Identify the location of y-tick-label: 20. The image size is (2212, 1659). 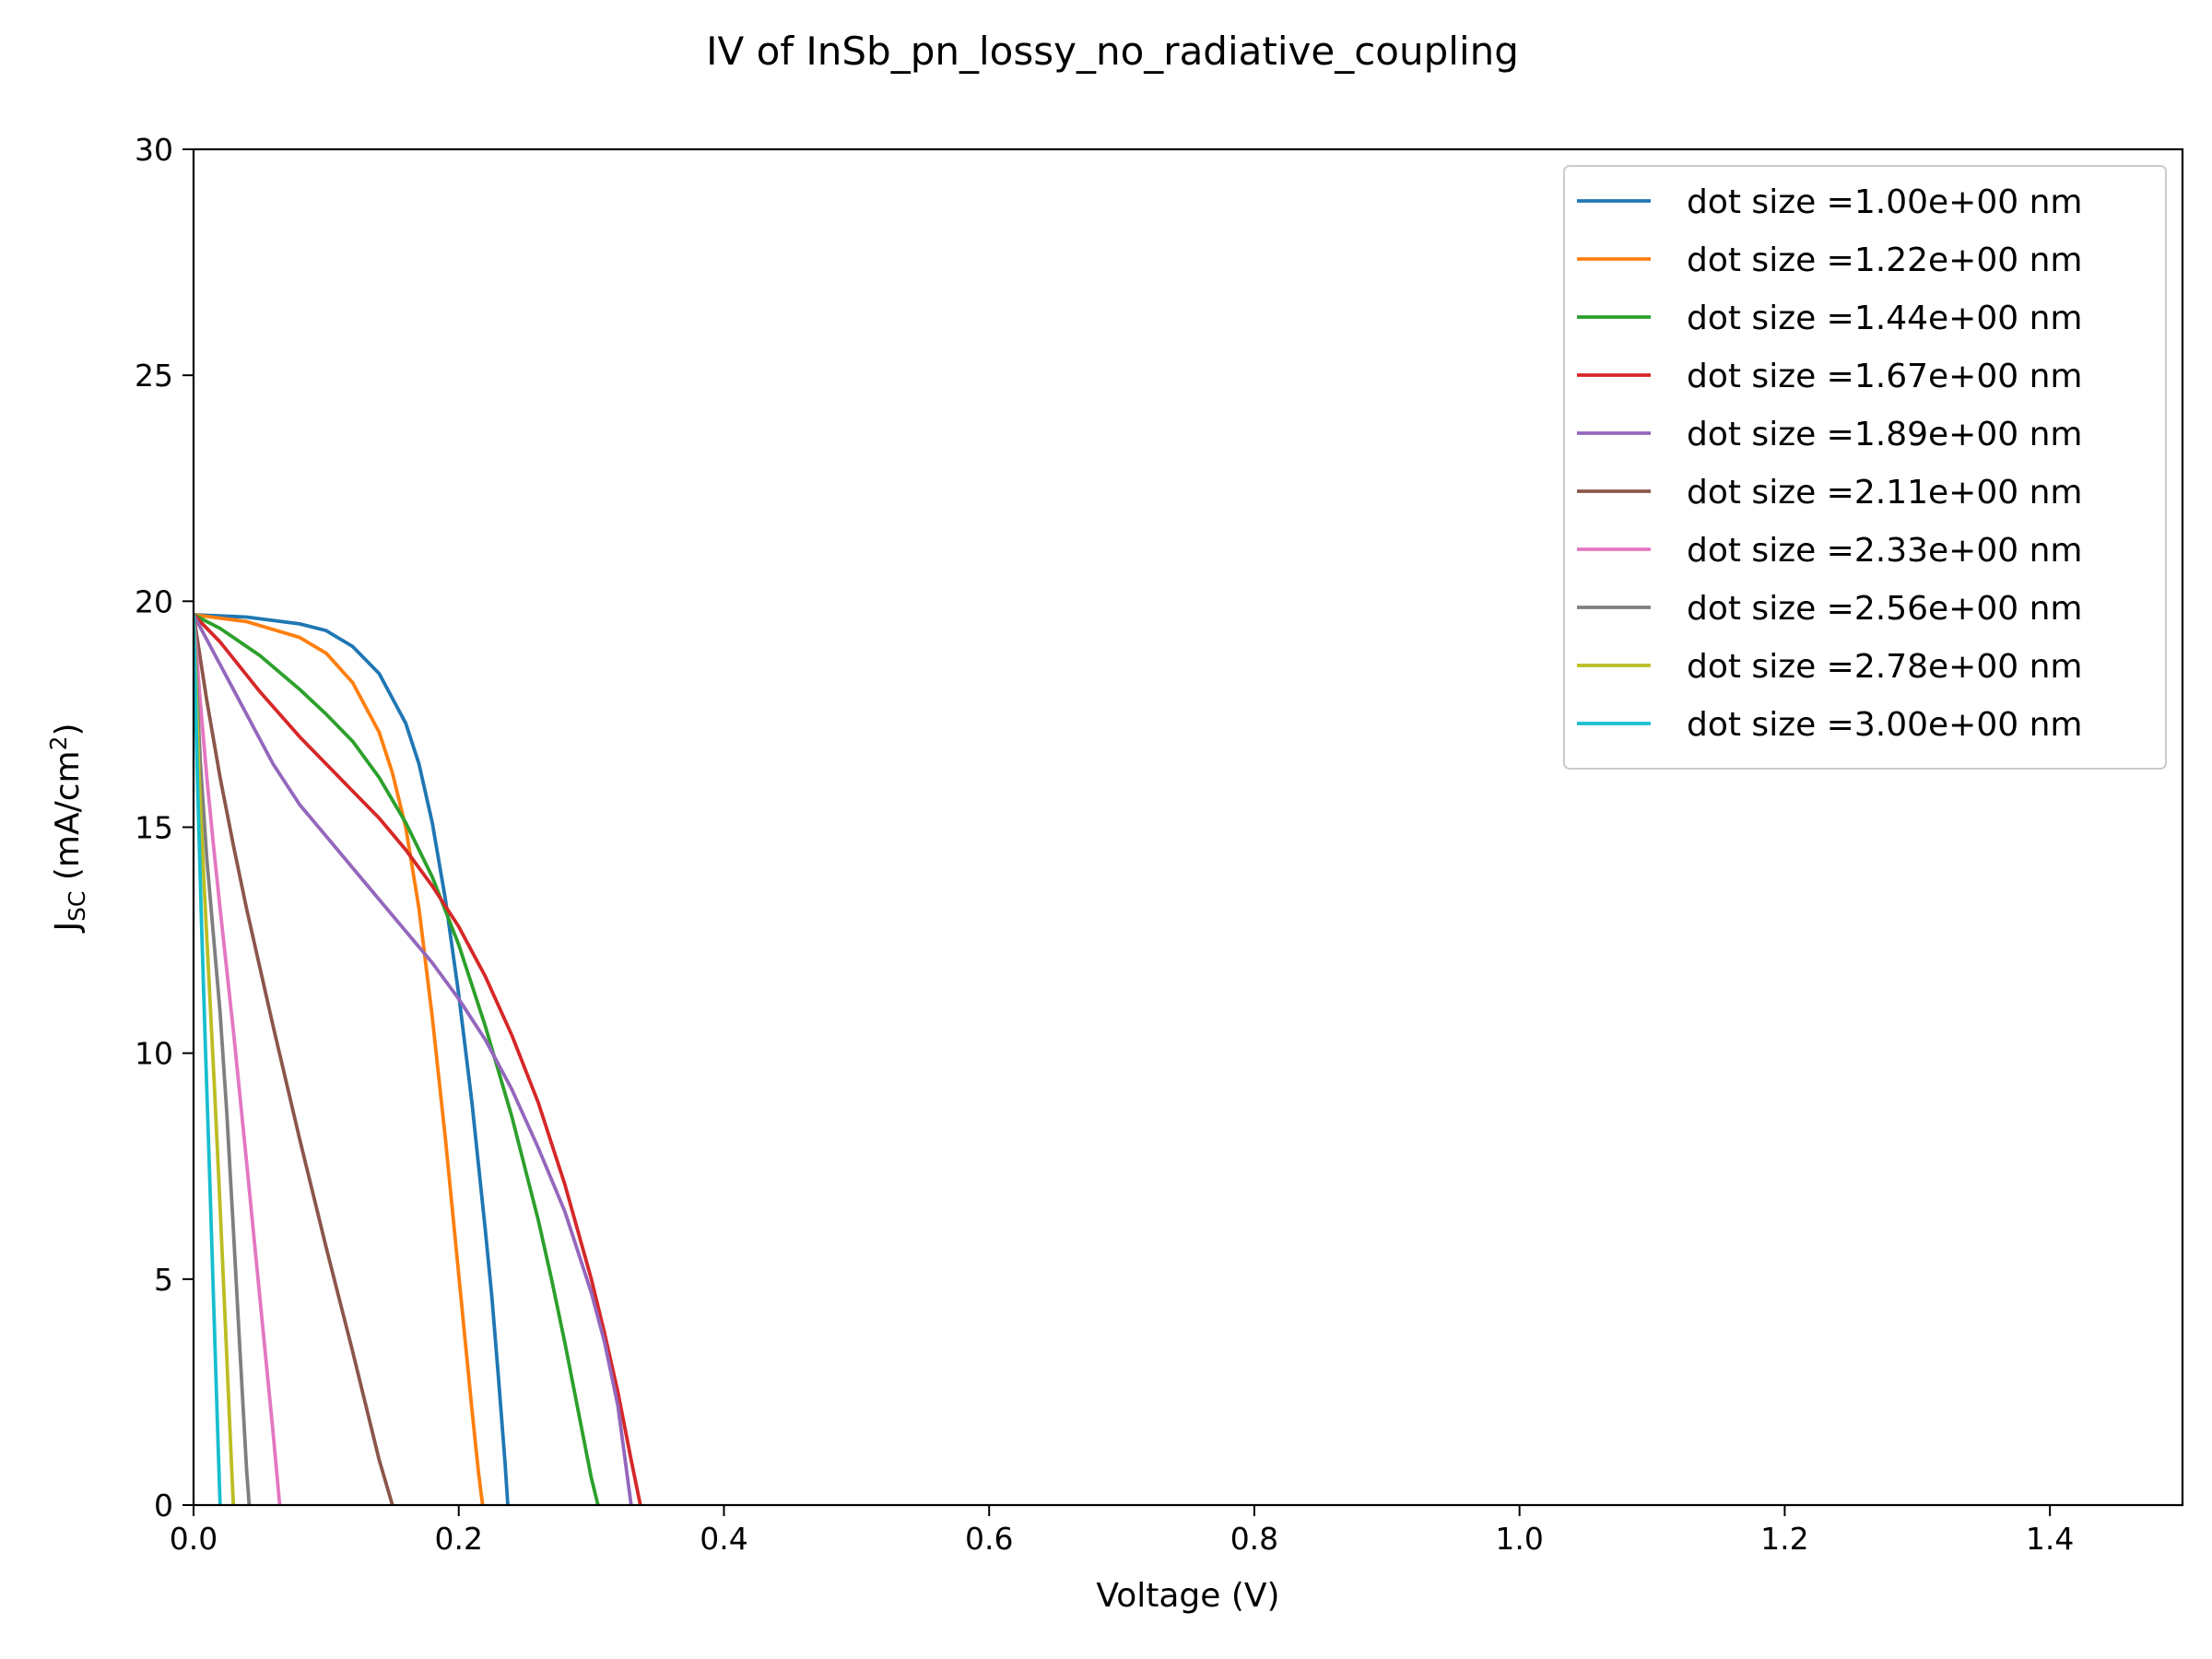
(154, 601).